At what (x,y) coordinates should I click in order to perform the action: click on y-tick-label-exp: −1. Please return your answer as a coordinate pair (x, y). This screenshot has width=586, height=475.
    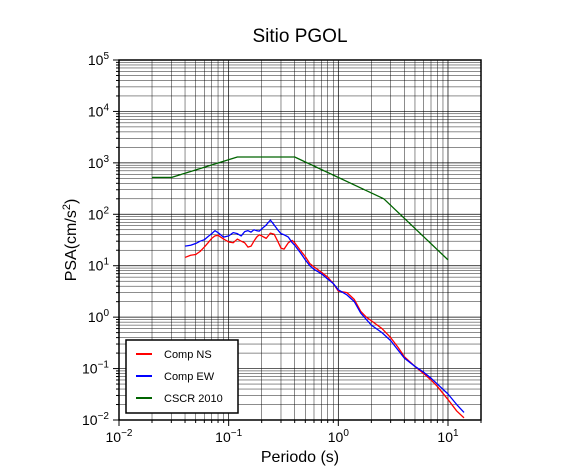
    Looking at the image, I should click on (104, 365).